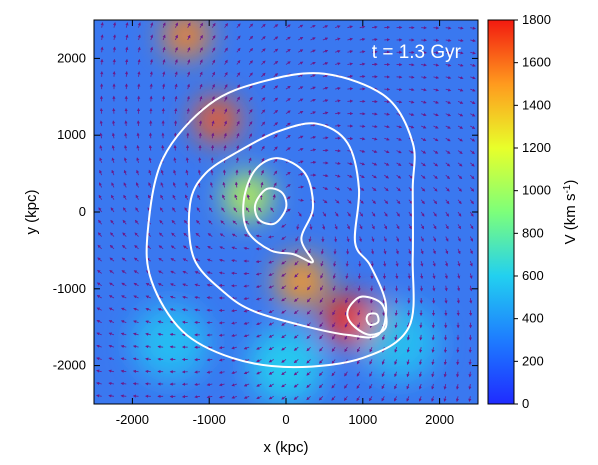 The height and width of the screenshot is (465, 598). What do you see at coordinates (71, 134) in the screenshot?
I see `y-tick-label: 1000` at bounding box center [71, 134].